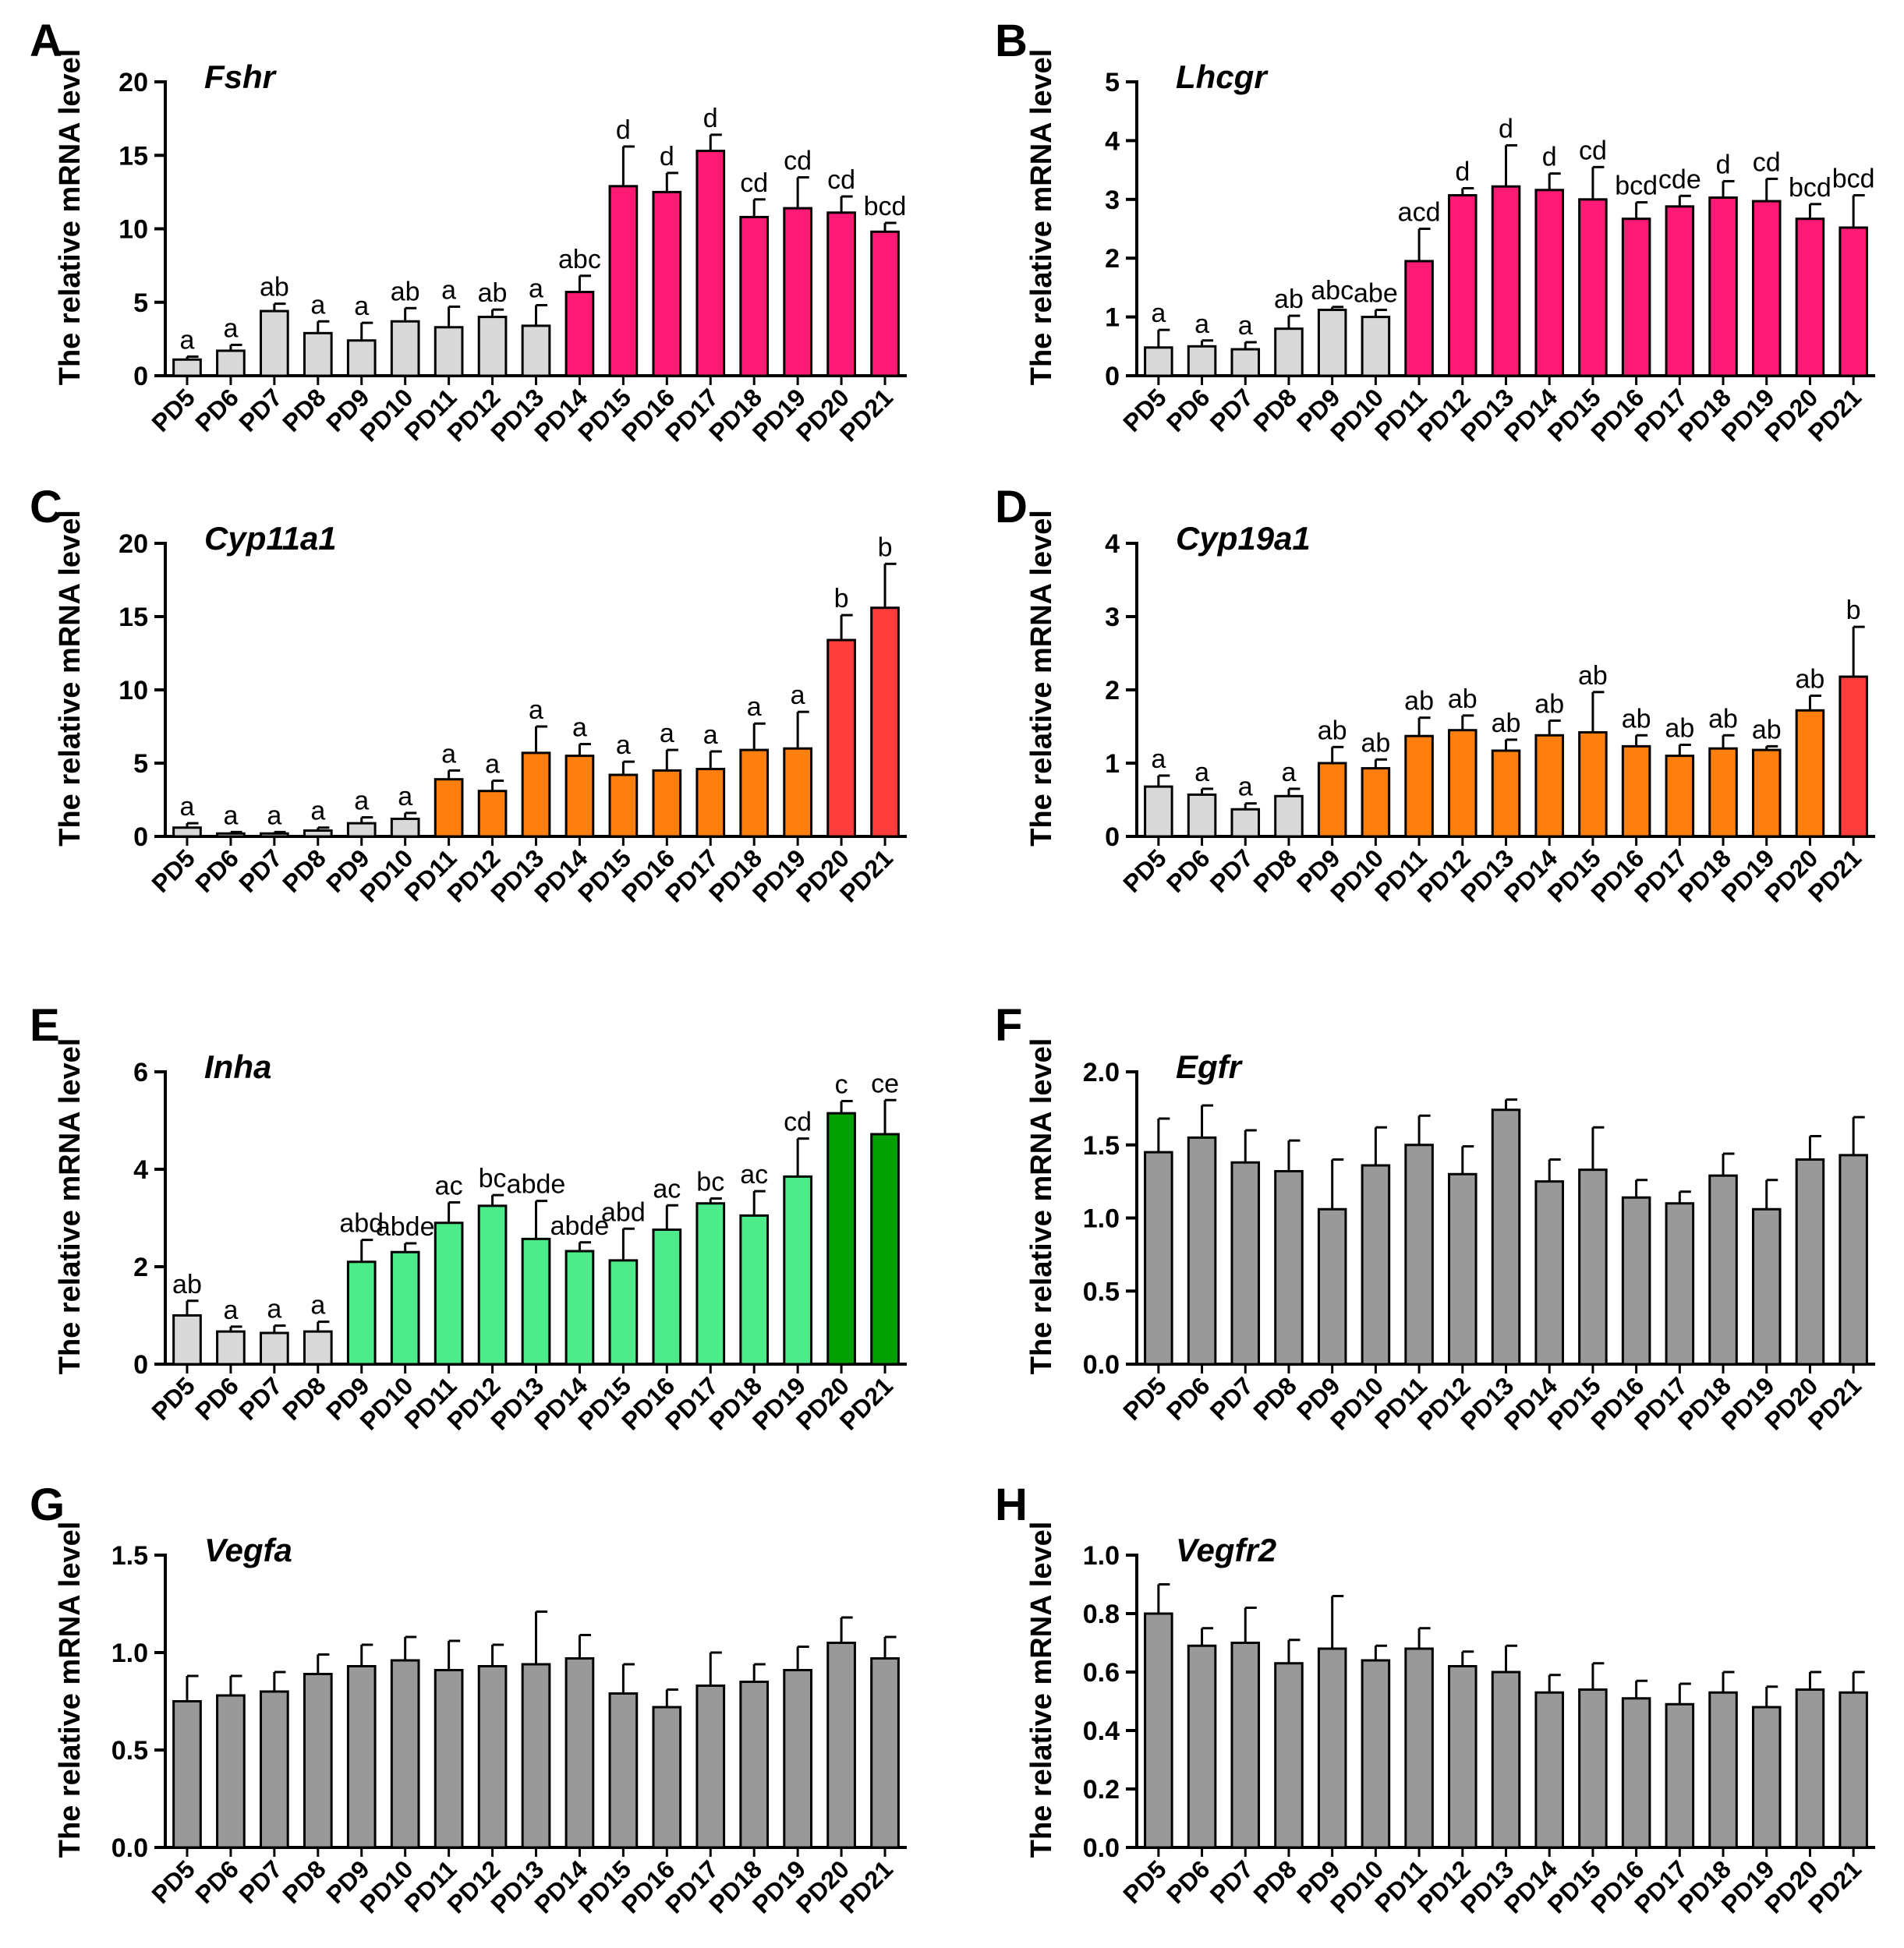  What do you see at coordinates (1113, 141) in the screenshot?
I see `y-tick-label: 4` at bounding box center [1113, 141].